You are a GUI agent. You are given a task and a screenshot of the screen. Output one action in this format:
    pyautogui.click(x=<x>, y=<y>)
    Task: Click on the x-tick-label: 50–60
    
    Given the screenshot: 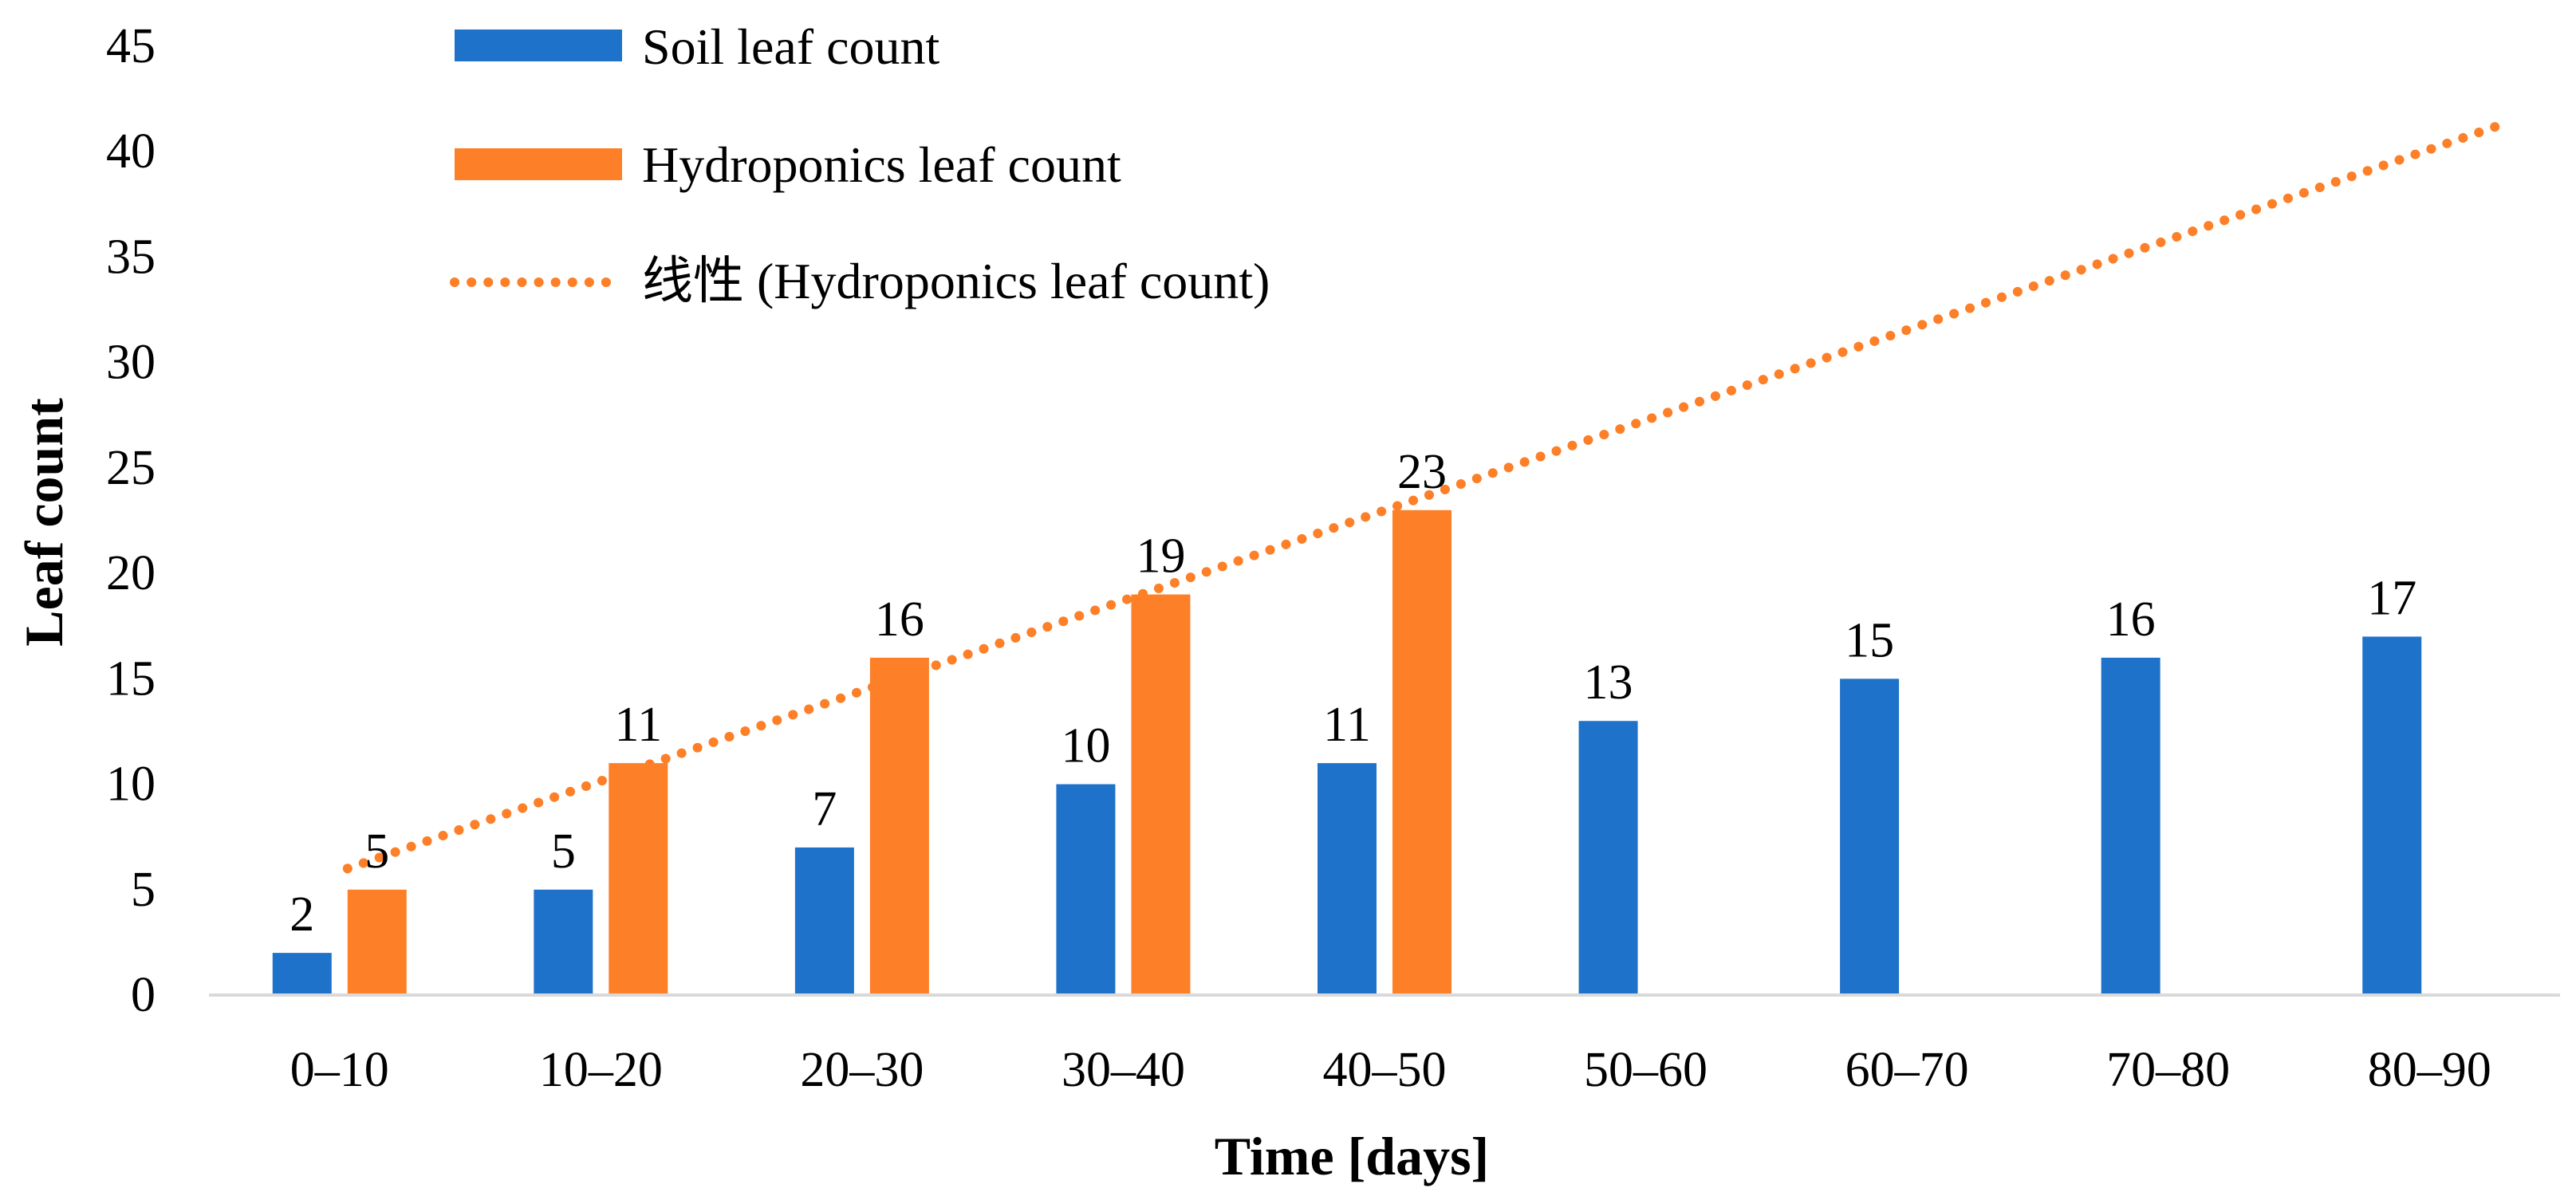 What is the action you would take?
    pyautogui.click(x=1645, y=1070)
    